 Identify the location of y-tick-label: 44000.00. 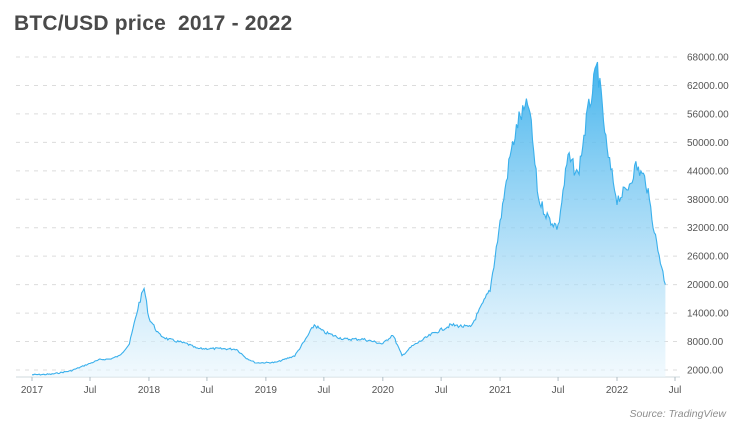
(708, 171).